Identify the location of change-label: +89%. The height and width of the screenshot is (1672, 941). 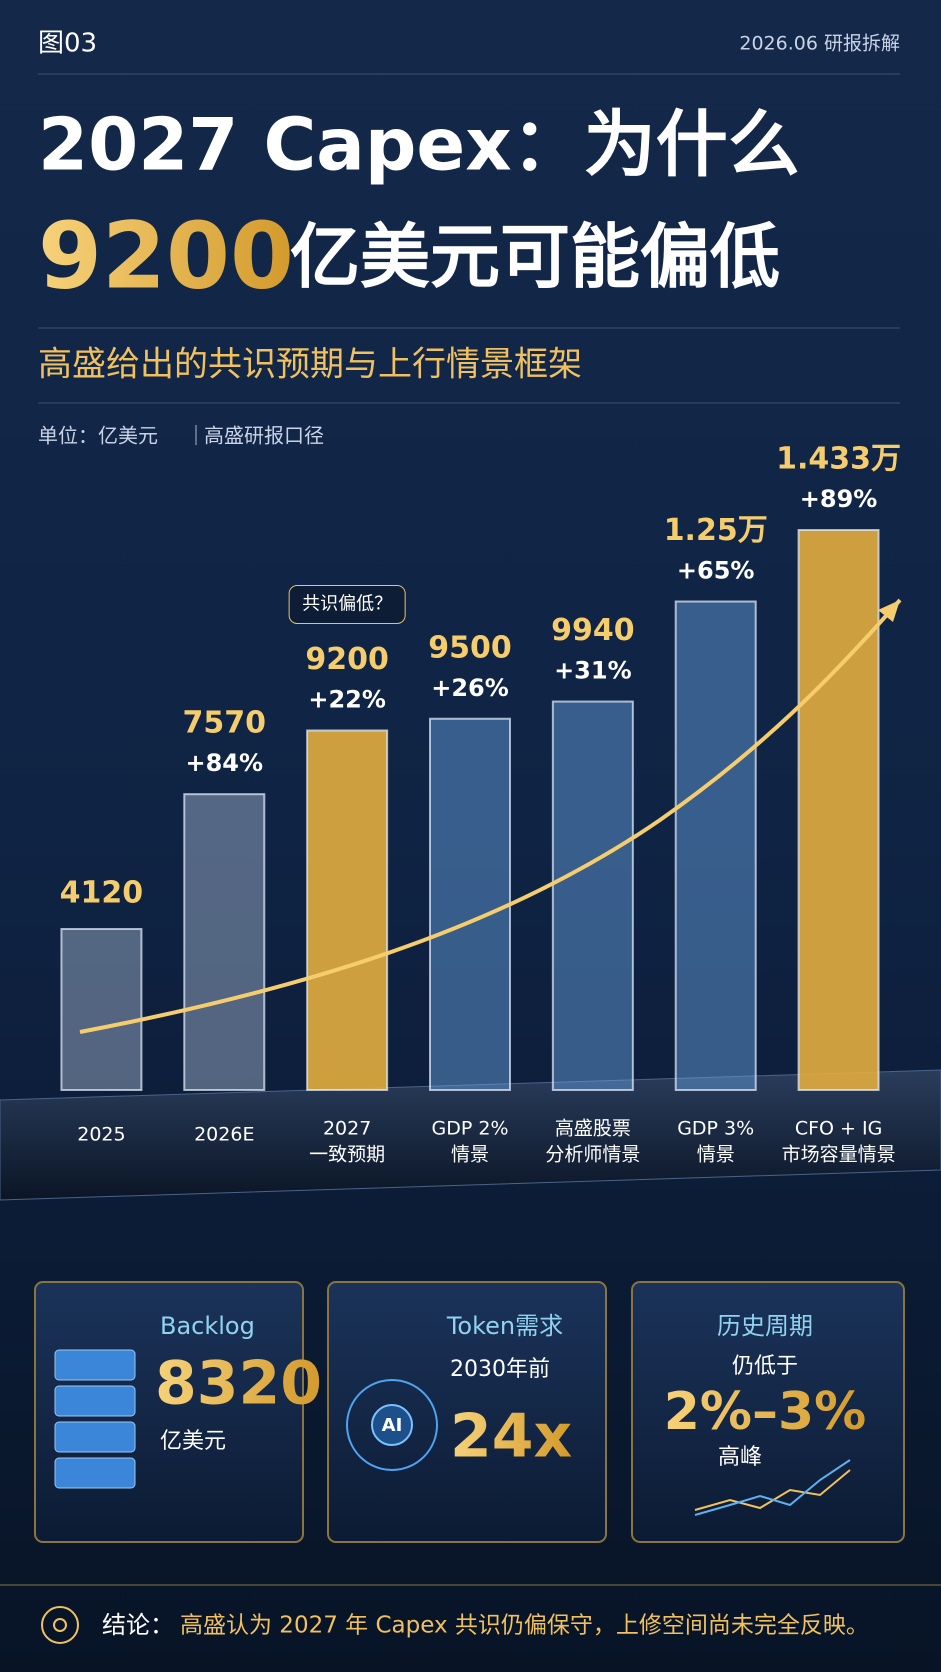
(839, 499).